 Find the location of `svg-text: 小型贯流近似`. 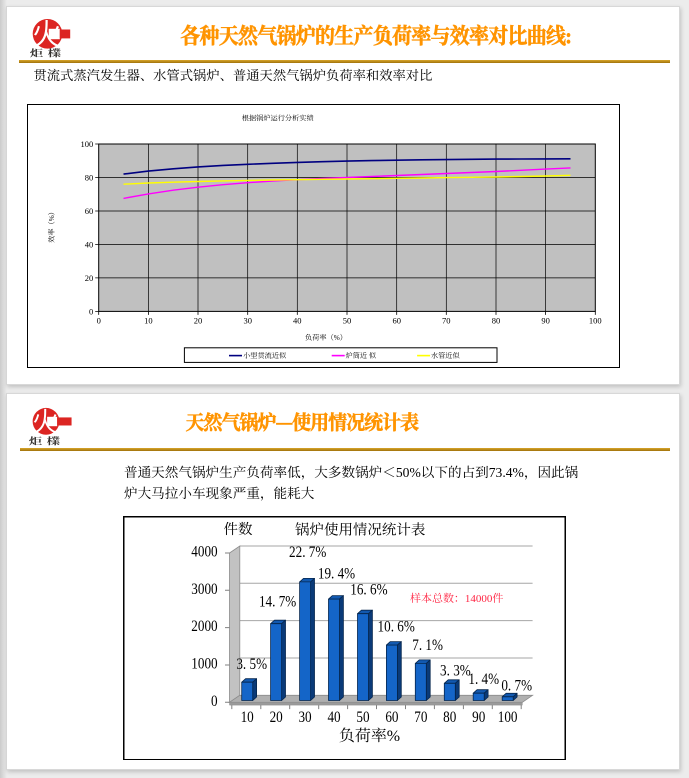

svg-text: 小型贯流近似 is located at coordinates (265, 356).